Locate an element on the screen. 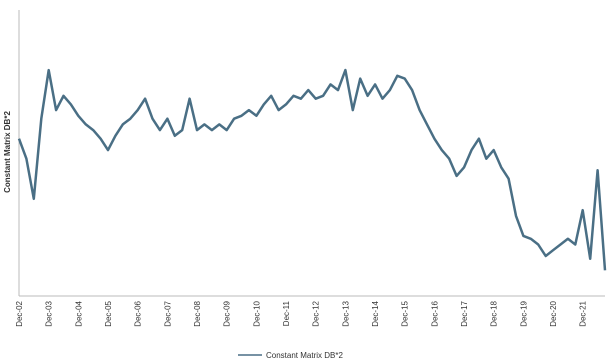 Image resolution: width=608 pixels, height=363 pixels. x-tick-label: Dec-09 is located at coordinates (227, 313).